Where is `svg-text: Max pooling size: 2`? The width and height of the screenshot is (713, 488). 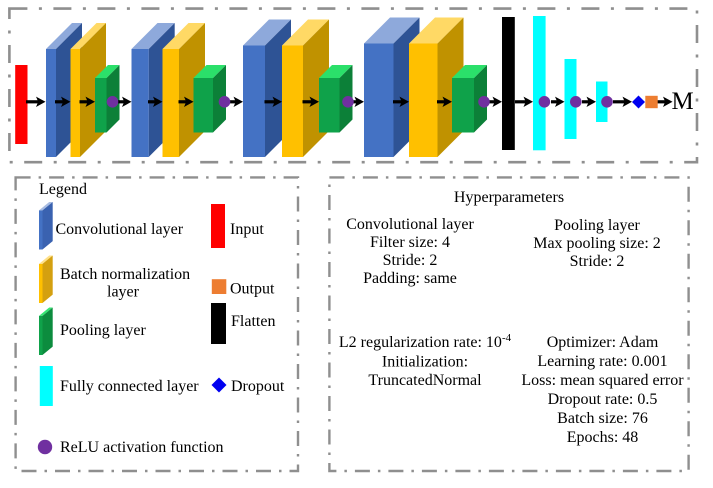 svg-text: Max pooling size: 2 is located at coordinates (597, 243).